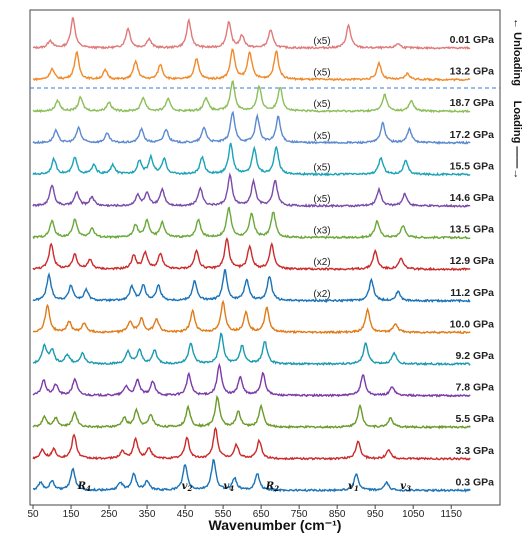 This screenshot has height=550, width=528. Describe the element at coordinates (33, 514) in the screenshot. I see `x-tick-label: 50` at that location.